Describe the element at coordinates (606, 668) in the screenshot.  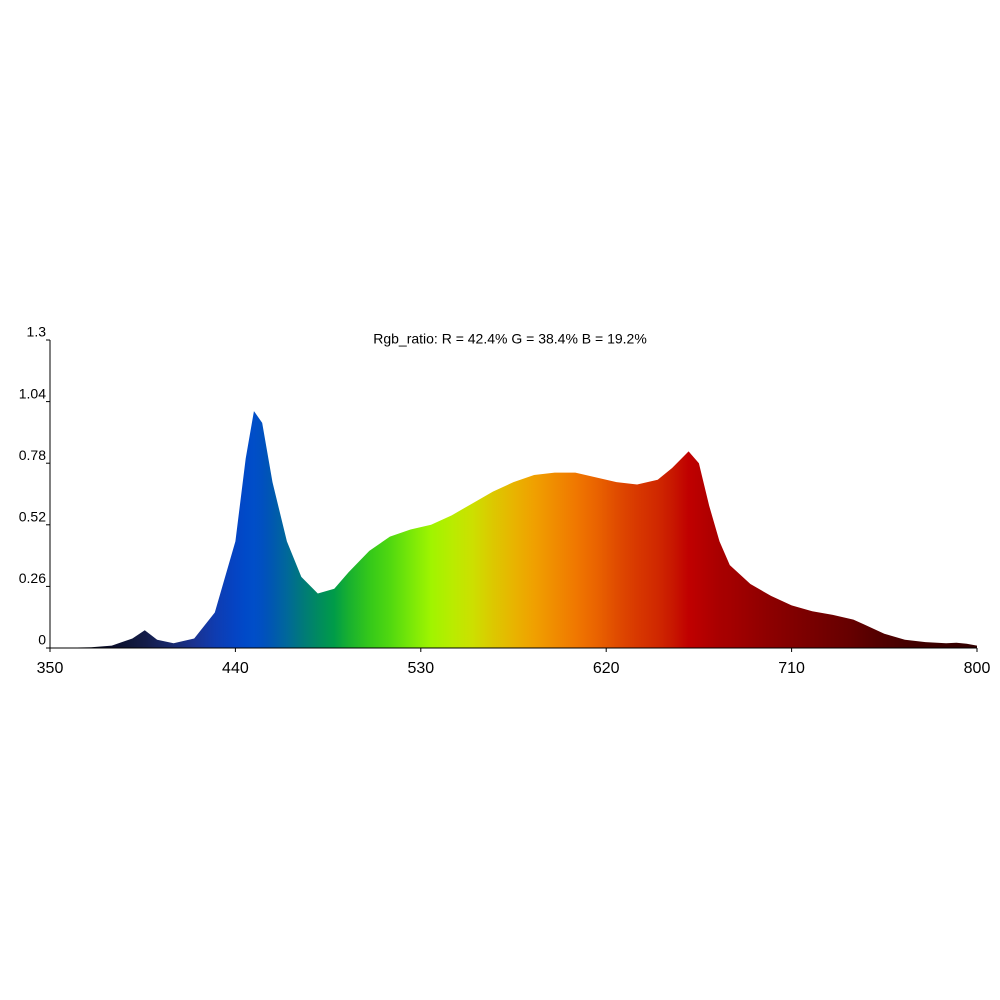
I see `x-tick-label: 620` at that location.